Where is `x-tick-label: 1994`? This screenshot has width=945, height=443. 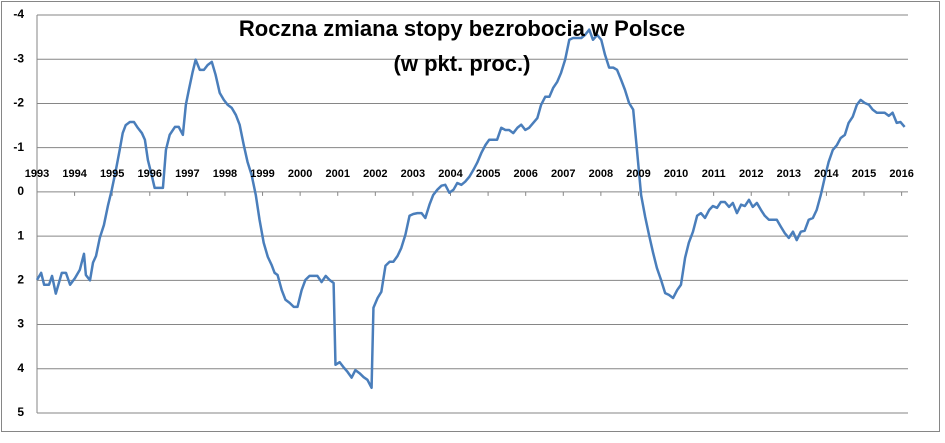 x-tick-label: 1994 is located at coordinates (74, 174).